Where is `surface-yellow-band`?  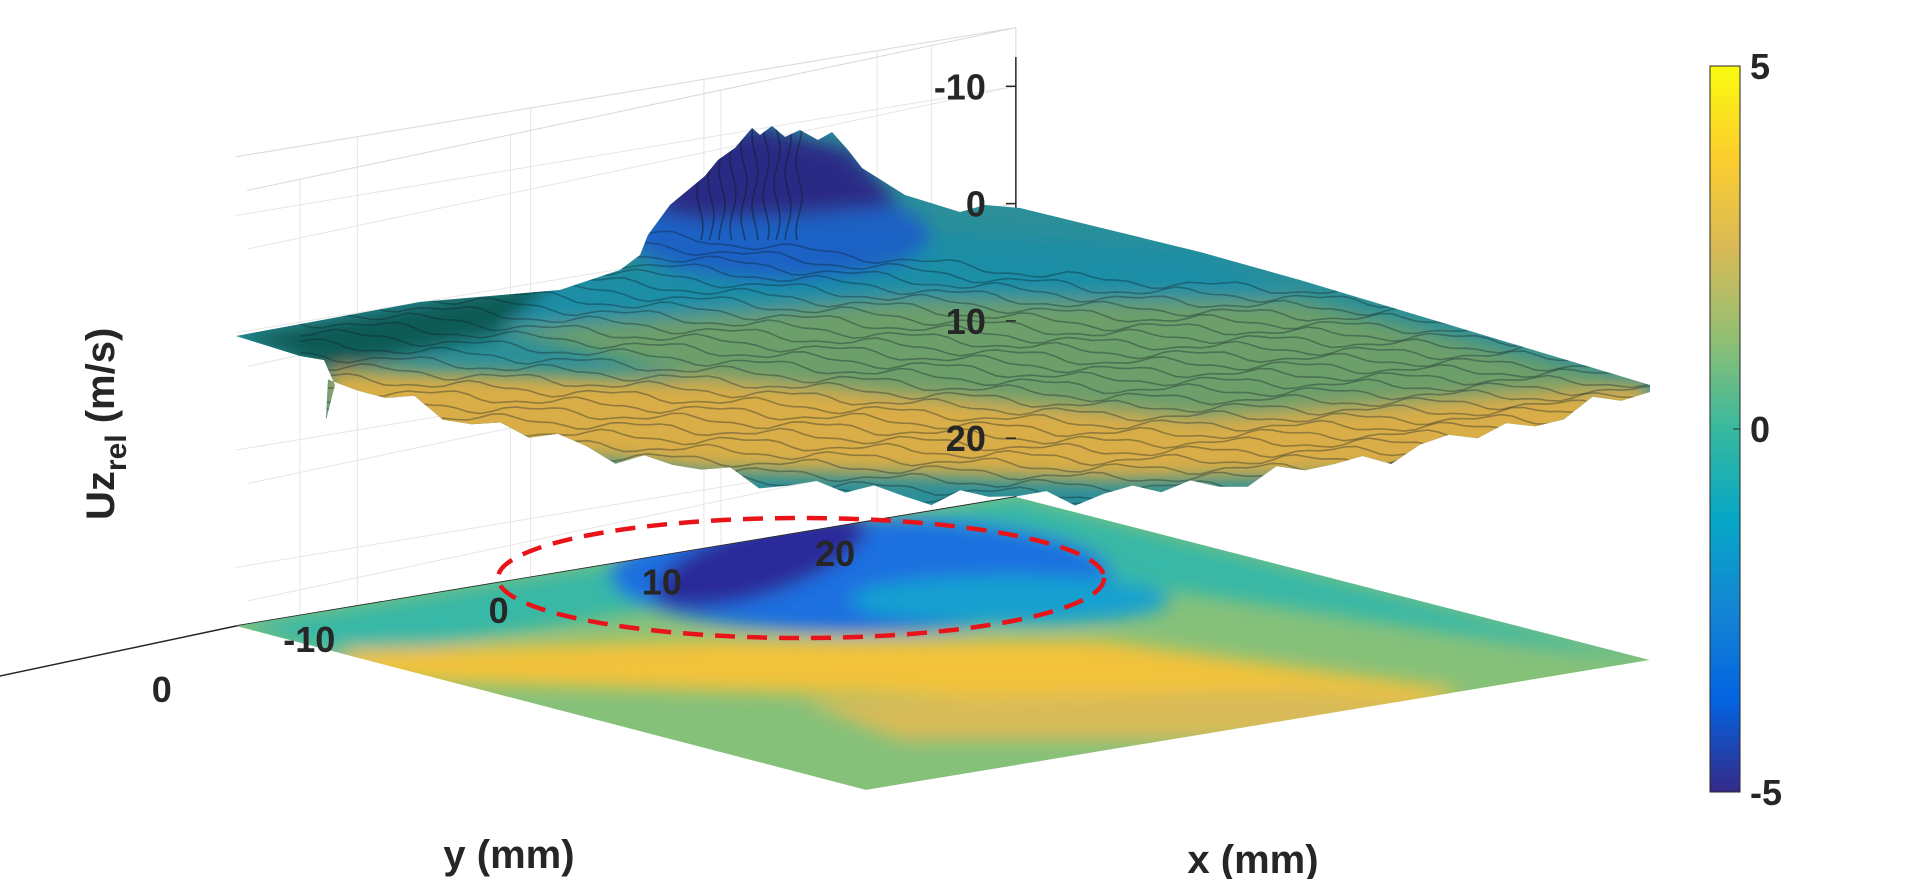 surface-yellow-band is located at coordinates (990, 425).